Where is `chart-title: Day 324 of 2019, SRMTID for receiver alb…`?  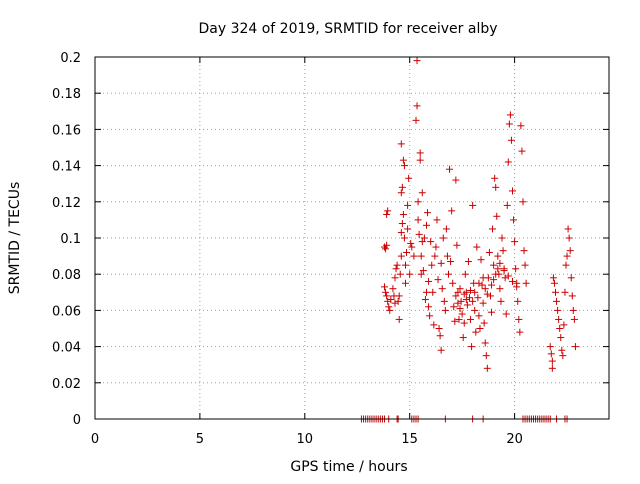 chart-title: Day 324 of 2019, SRMTID for receiver alb… is located at coordinates (347, 29).